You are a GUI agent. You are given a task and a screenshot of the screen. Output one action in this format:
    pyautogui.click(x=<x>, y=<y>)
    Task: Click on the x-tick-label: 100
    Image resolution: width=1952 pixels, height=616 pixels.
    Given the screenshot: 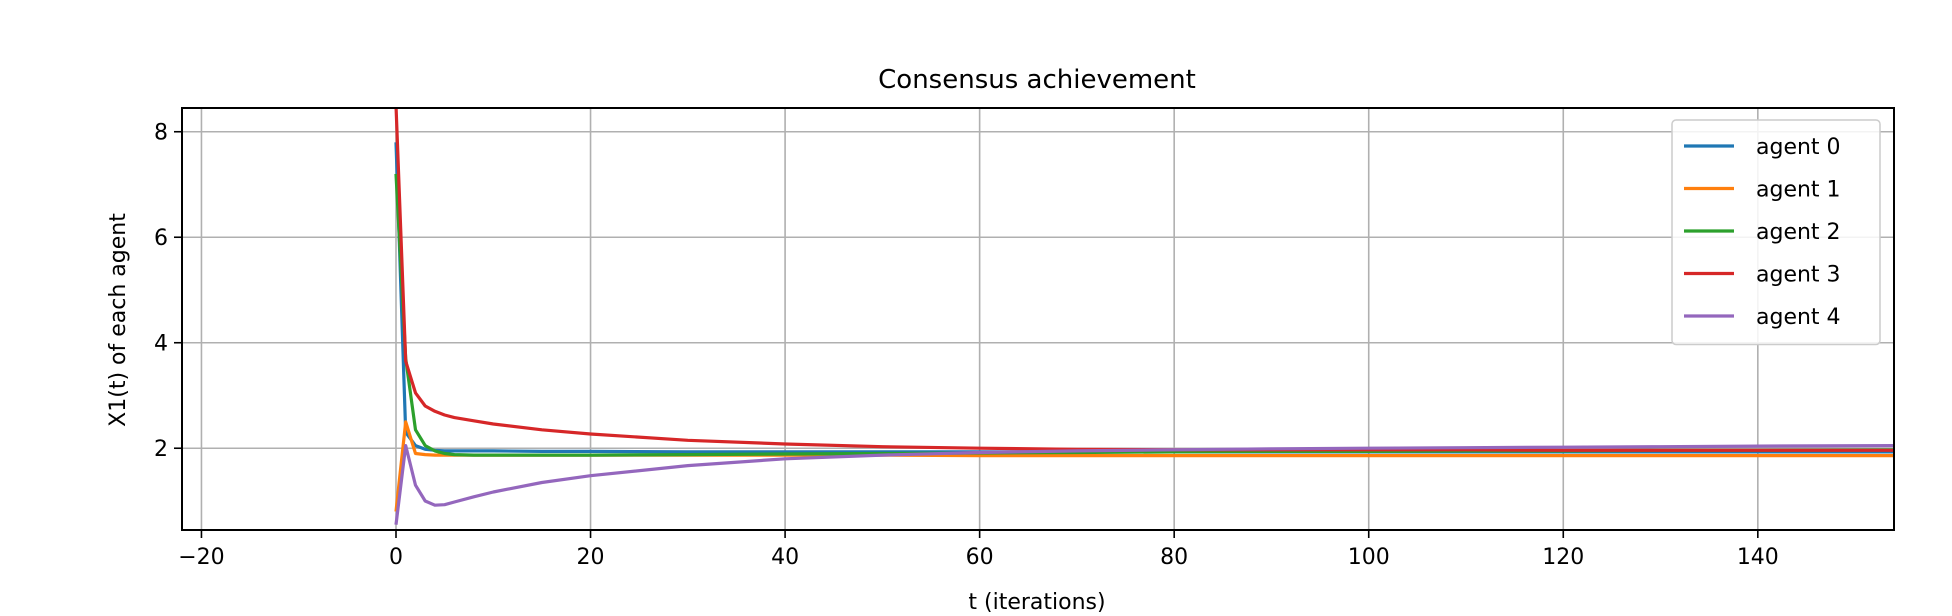 What is the action you would take?
    pyautogui.click(x=1369, y=557)
    